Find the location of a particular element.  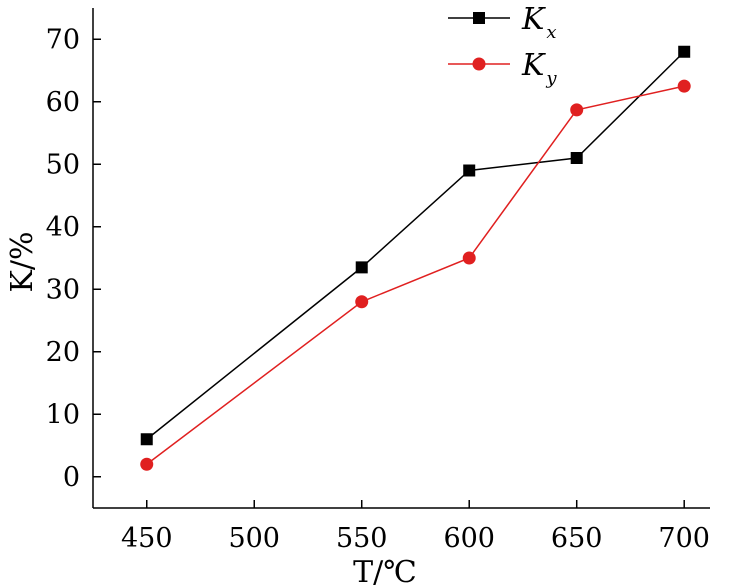

x-tick-label: 700 is located at coordinates (684, 538).